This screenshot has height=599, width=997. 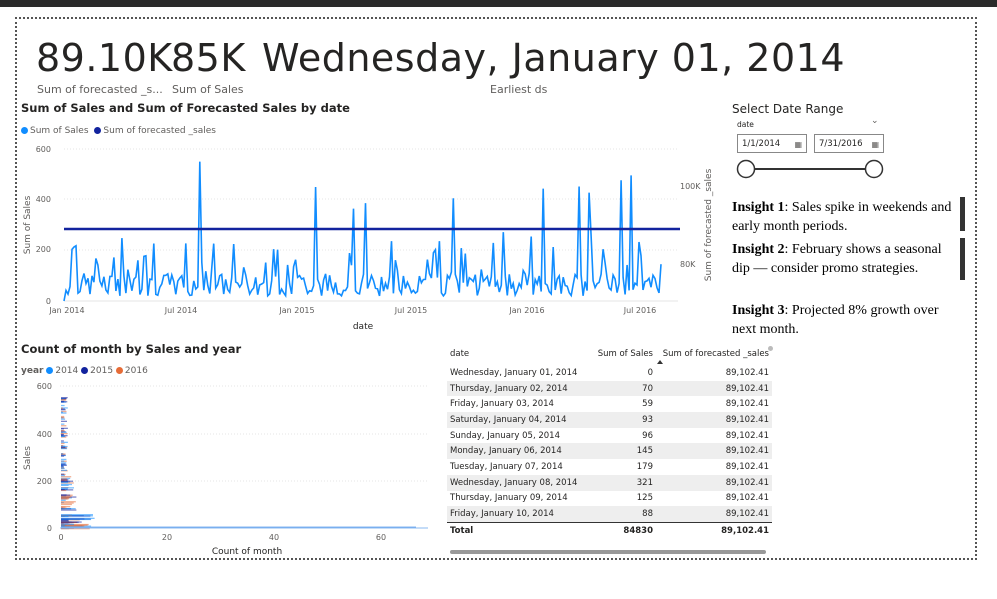 I want to click on table-row: Wednesday, January 08, 2014 321 89,102.41, so click(x=609, y=482).